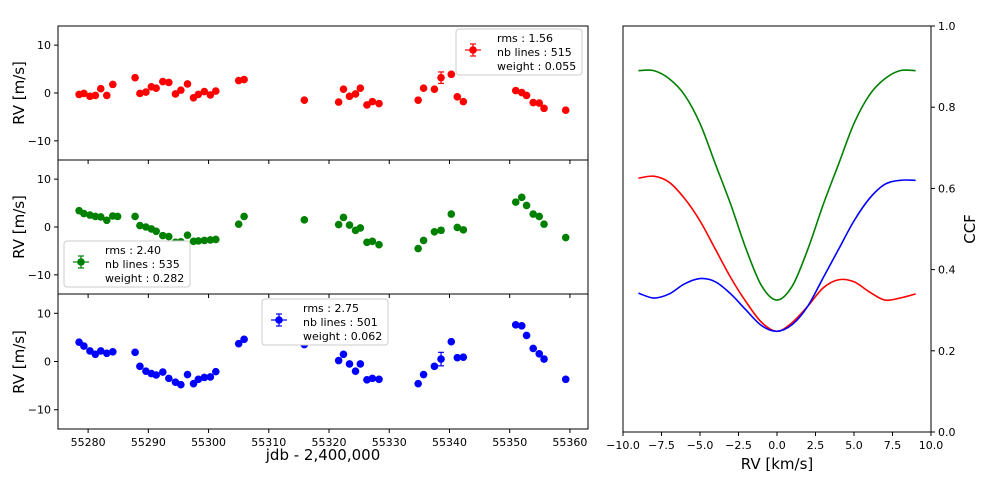  Describe the element at coordinates (331, 308) in the screenshot. I see `legend-bottom-rms: rms : 2.75` at that location.